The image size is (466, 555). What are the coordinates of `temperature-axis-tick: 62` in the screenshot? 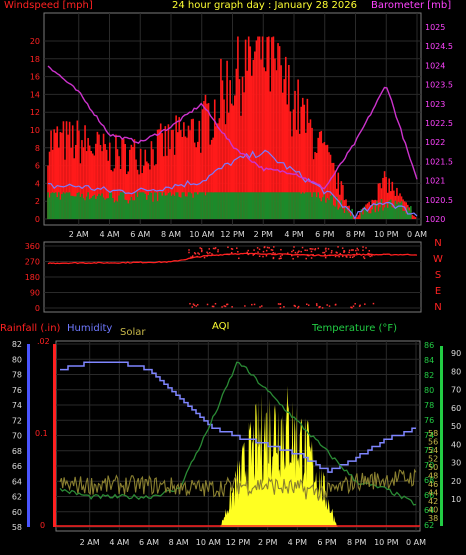 It's located at (429, 525).